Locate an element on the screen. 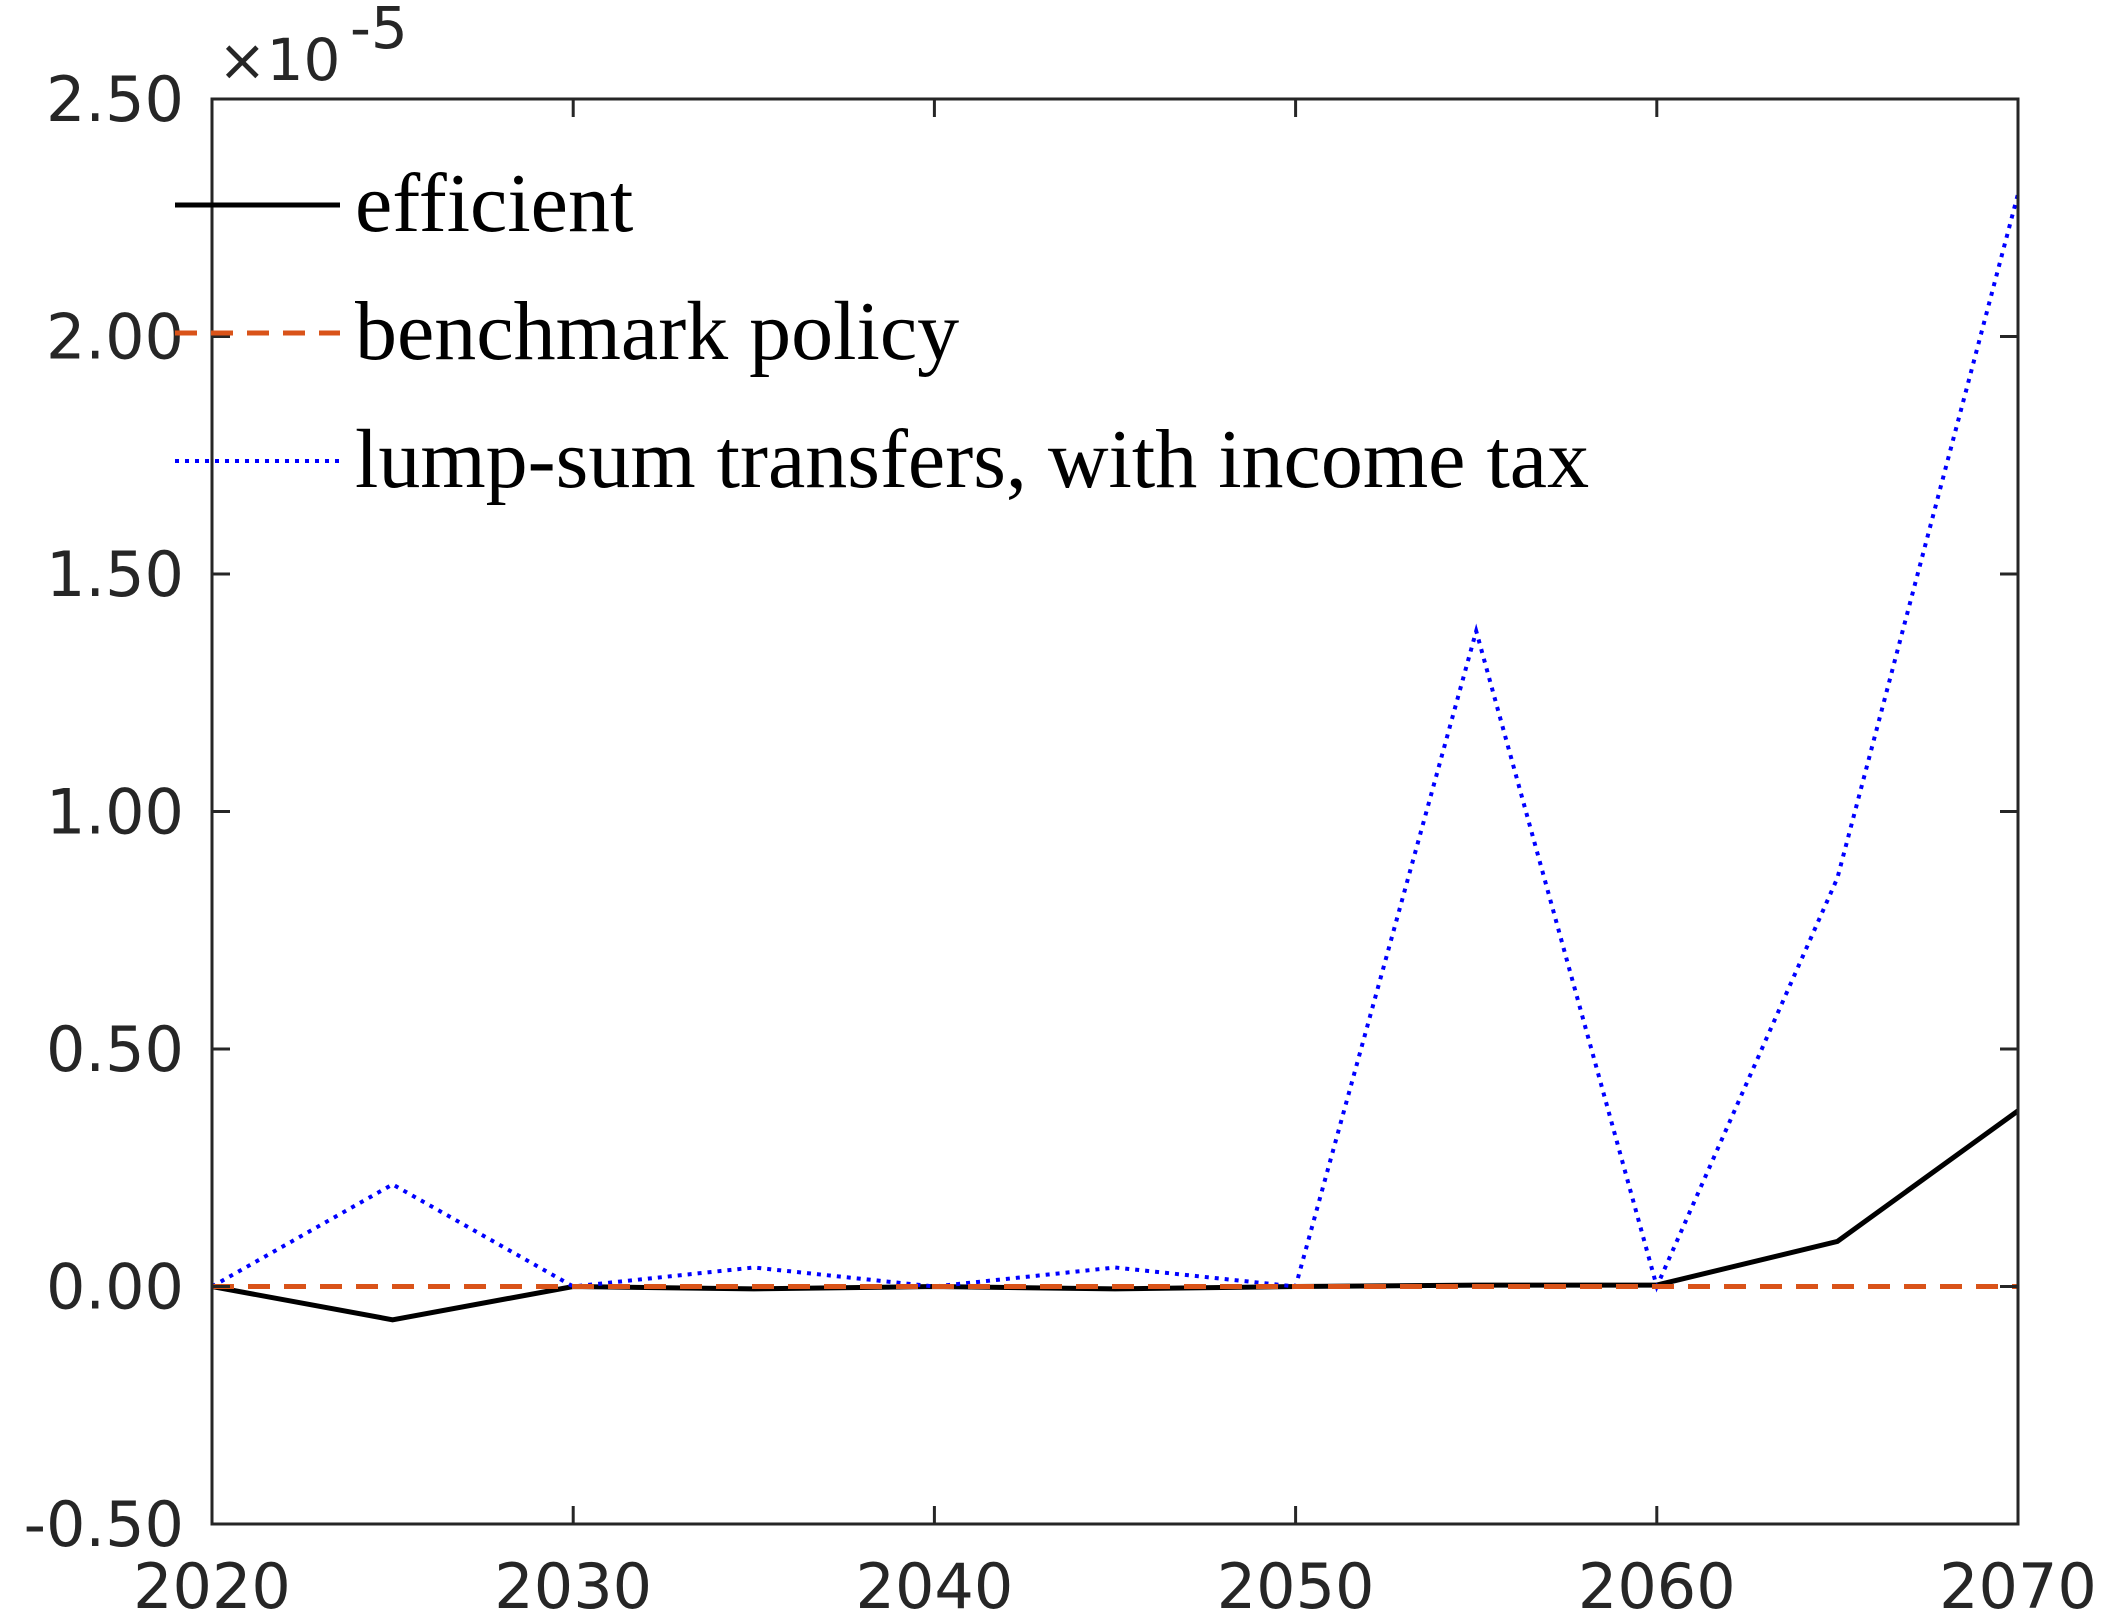 The height and width of the screenshot is (1622, 2109). y-tick-label: 0.00 is located at coordinates (115, 1287).